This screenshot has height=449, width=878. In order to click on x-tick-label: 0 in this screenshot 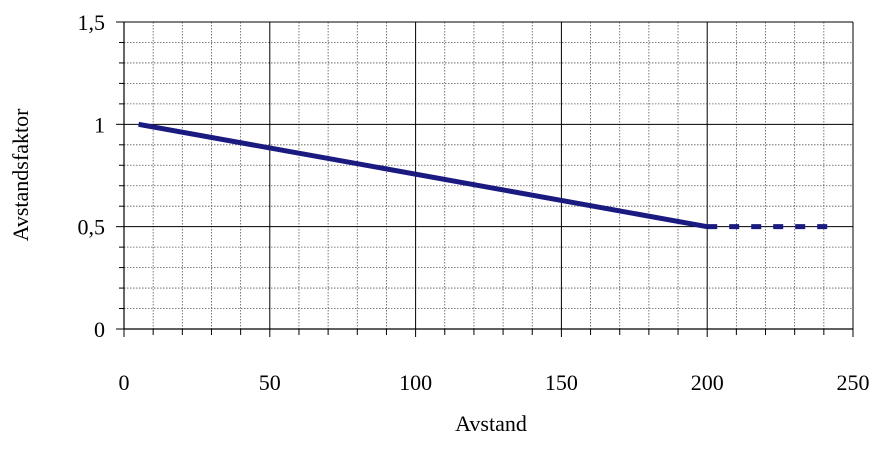, I will do `click(124, 382)`.